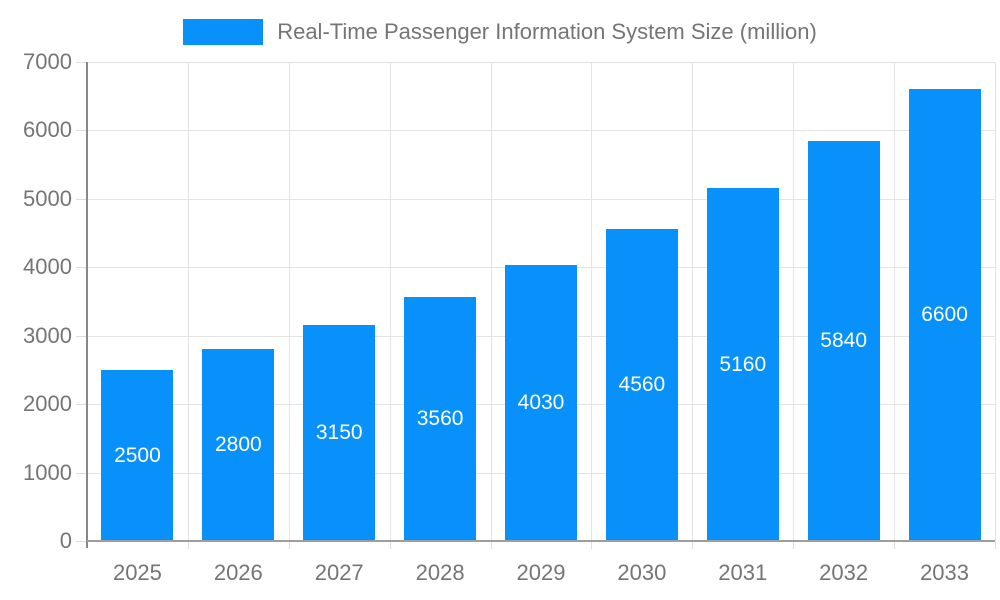 This screenshot has height=600, width=1000. What do you see at coordinates (223, 32) in the screenshot?
I see `legend-swatch` at bounding box center [223, 32].